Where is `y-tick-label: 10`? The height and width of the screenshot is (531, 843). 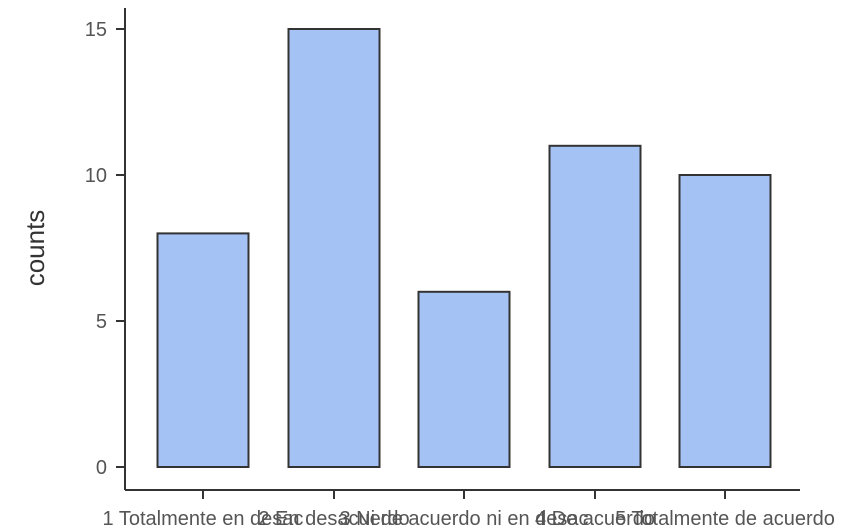 y-tick-label: 10 is located at coordinates (96, 176).